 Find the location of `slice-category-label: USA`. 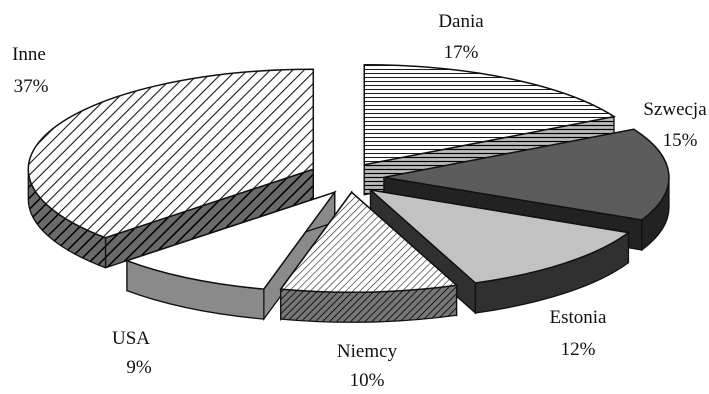

slice-category-label: USA is located at coordinates (131, 338).